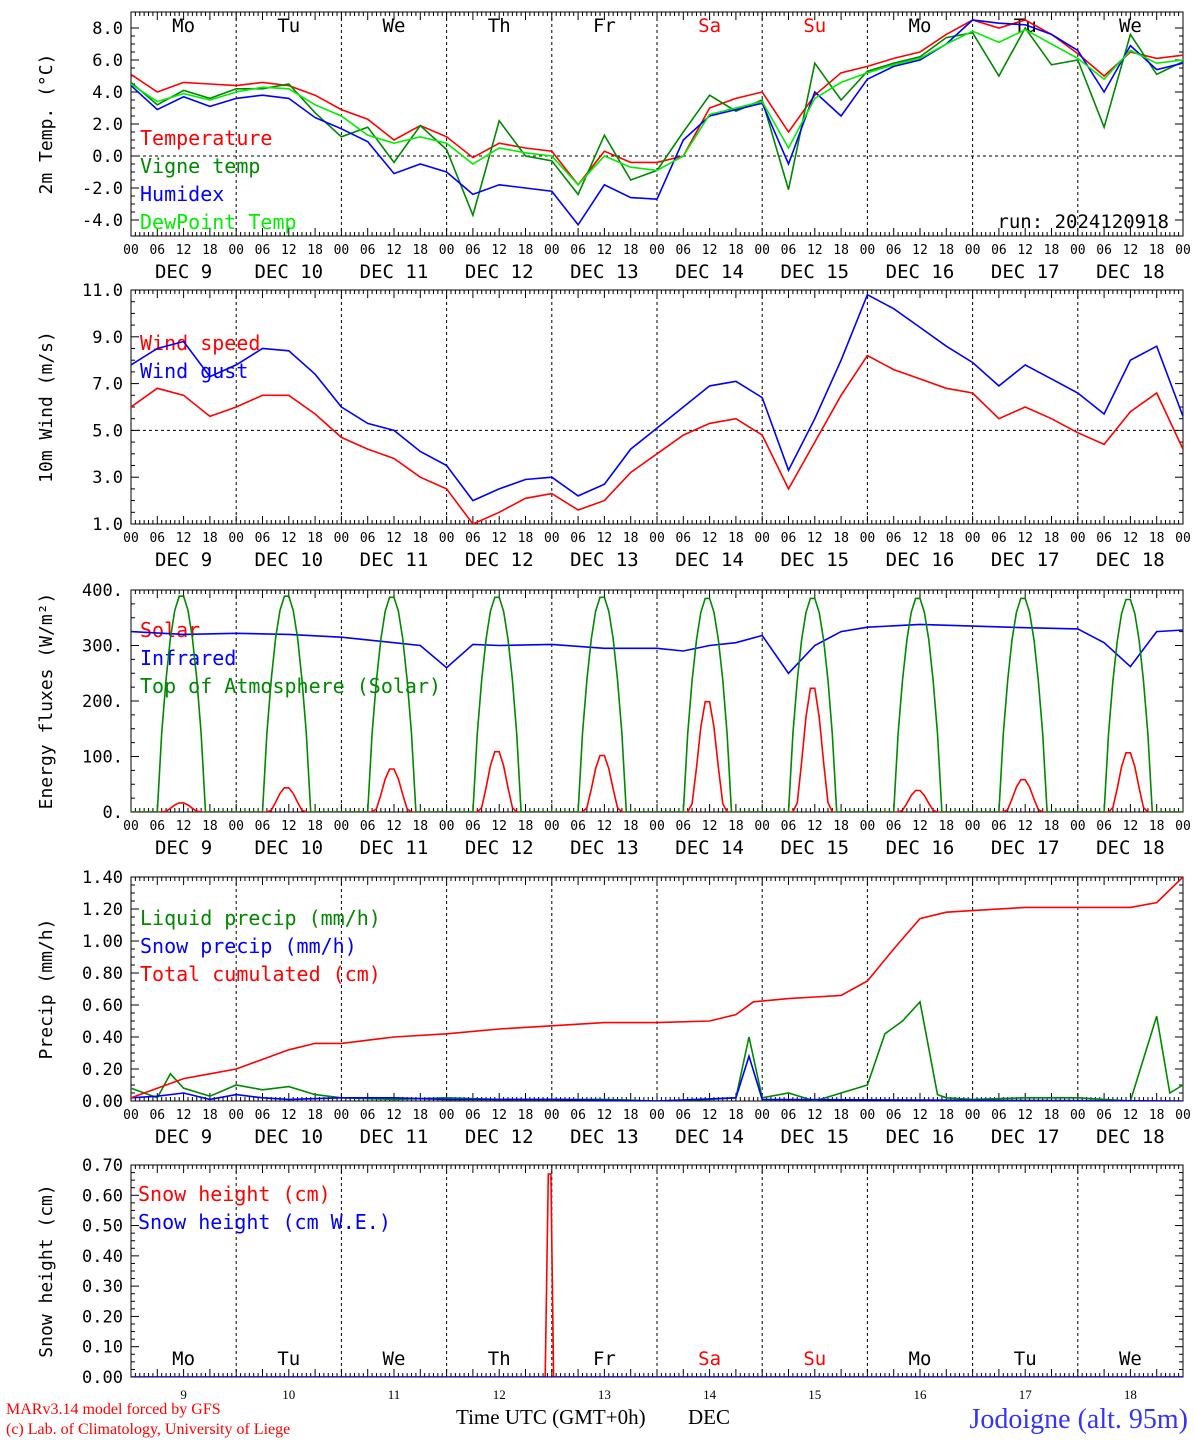  I want to click on legend-entry: Snow precip (mm/h), so click(248, 946).